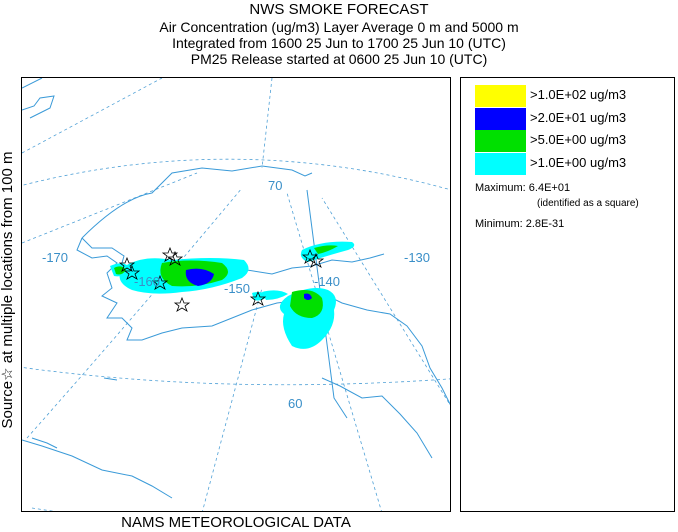  What do you see at coordinates (267, 123) in the screenshot?
I see `graticule-top` at bounding box center [267, 123].